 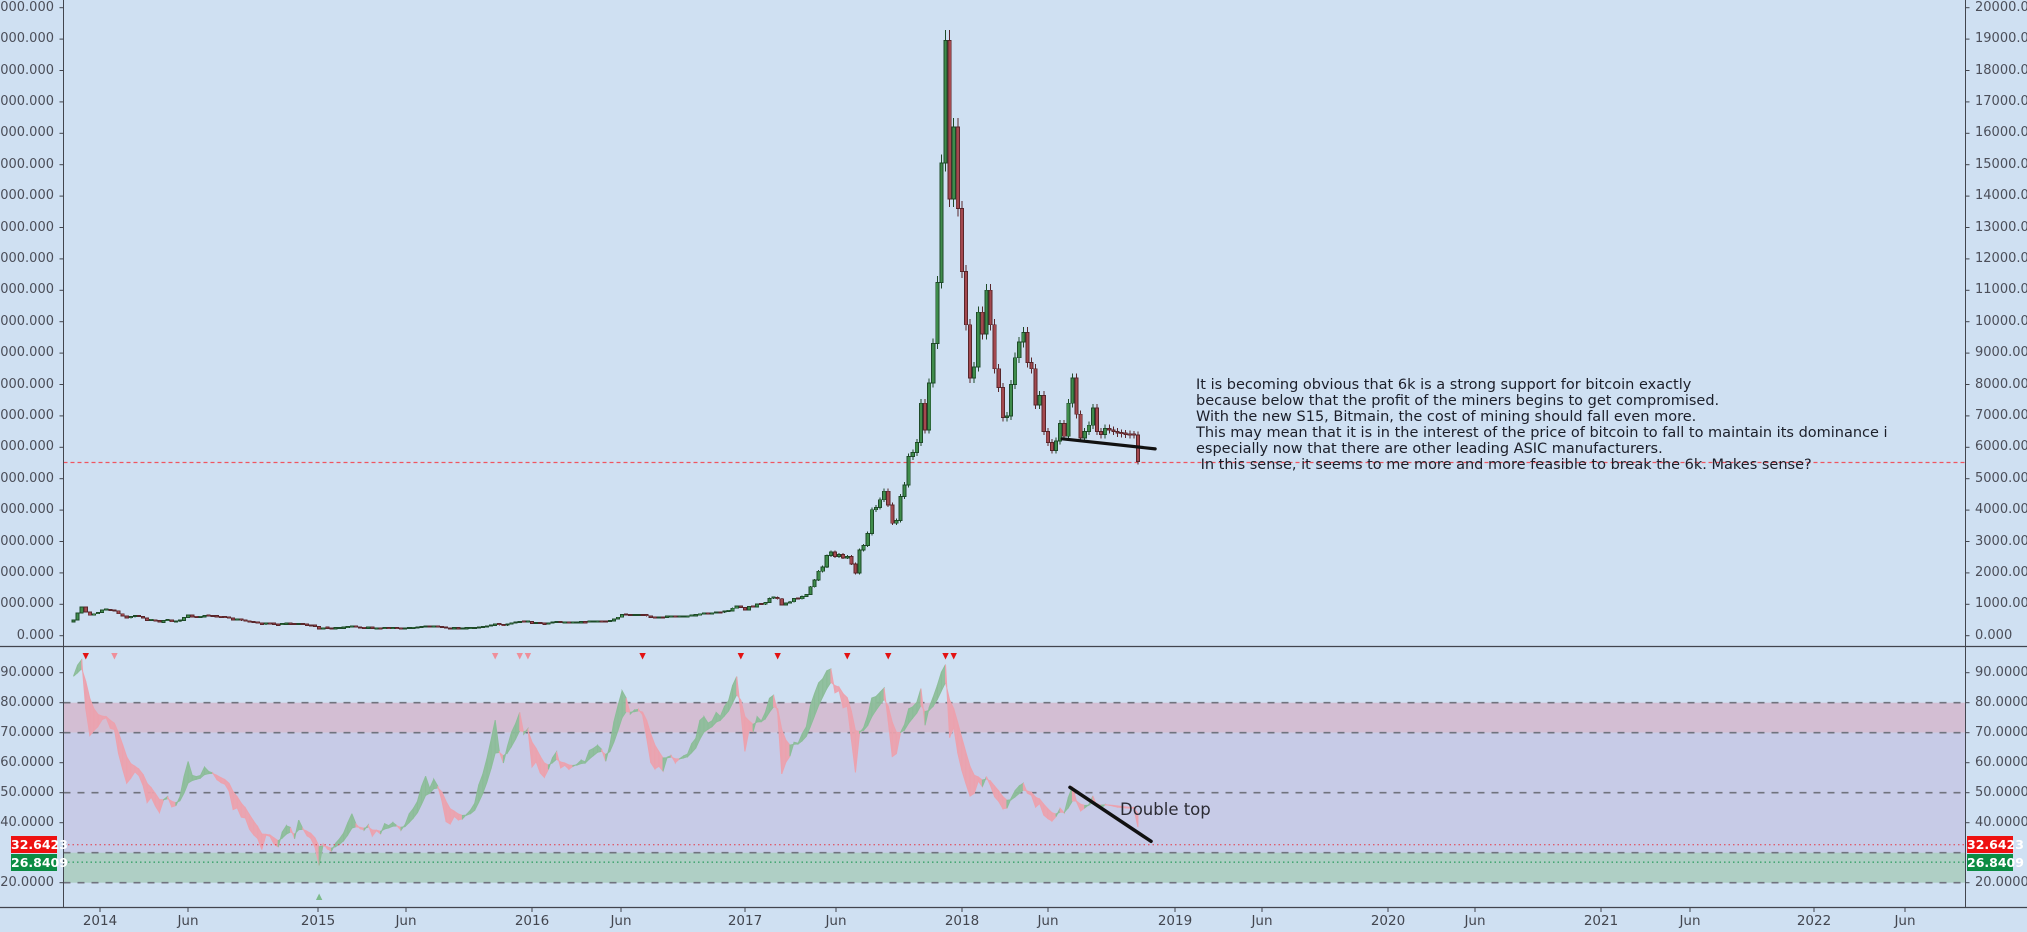 I want to click on rsi-band-oversold, so click(x=1014, y=867).